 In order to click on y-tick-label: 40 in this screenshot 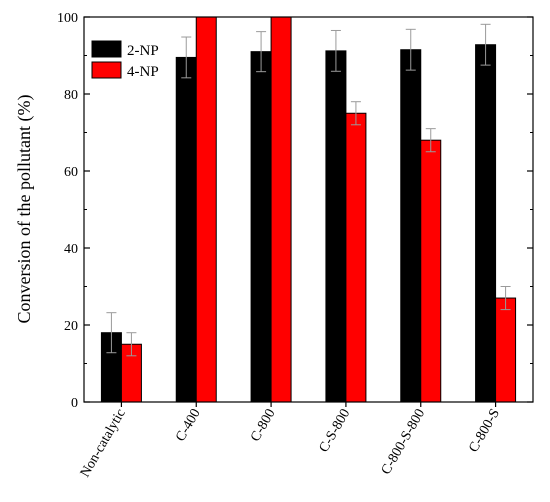, I will do `click(71, 249)`.